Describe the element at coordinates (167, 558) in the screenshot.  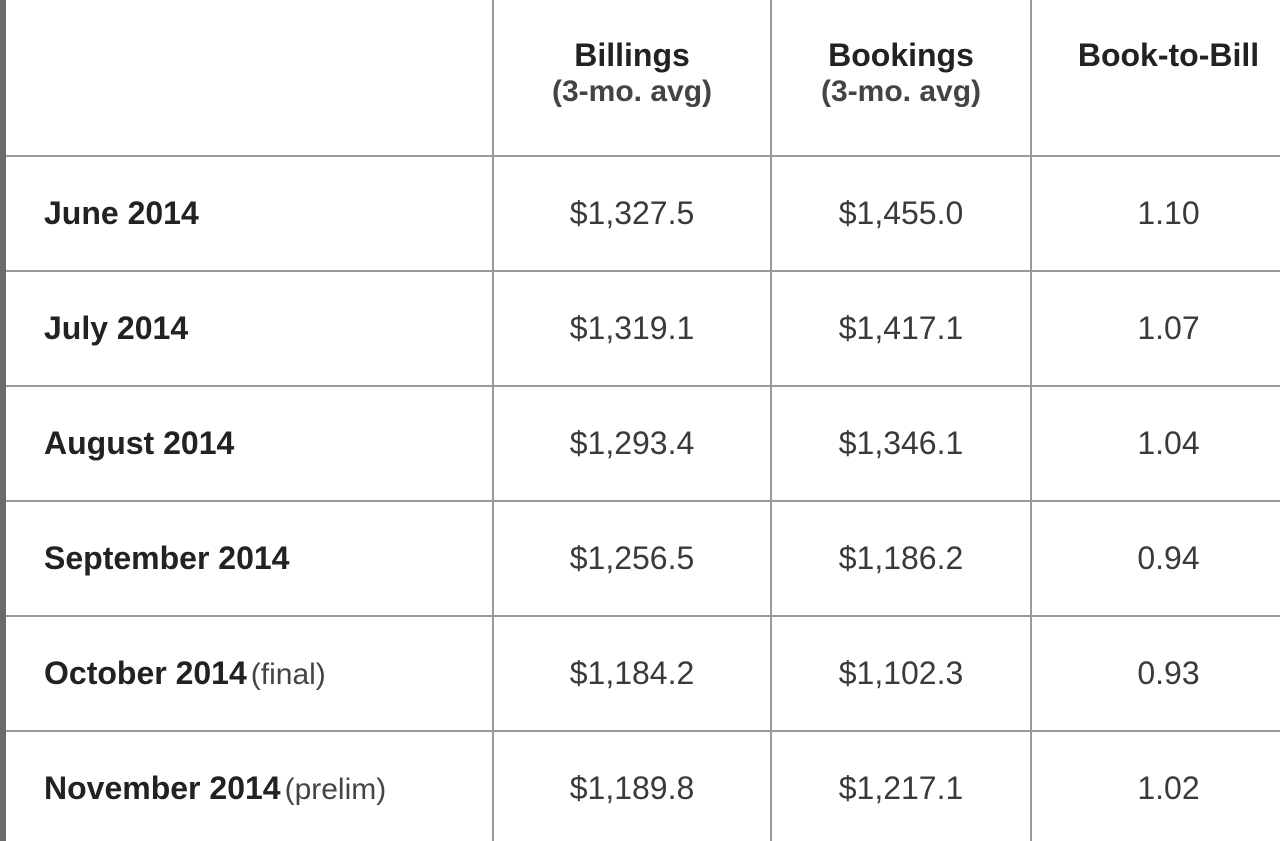
I see `month-label: September 2014` at that location.